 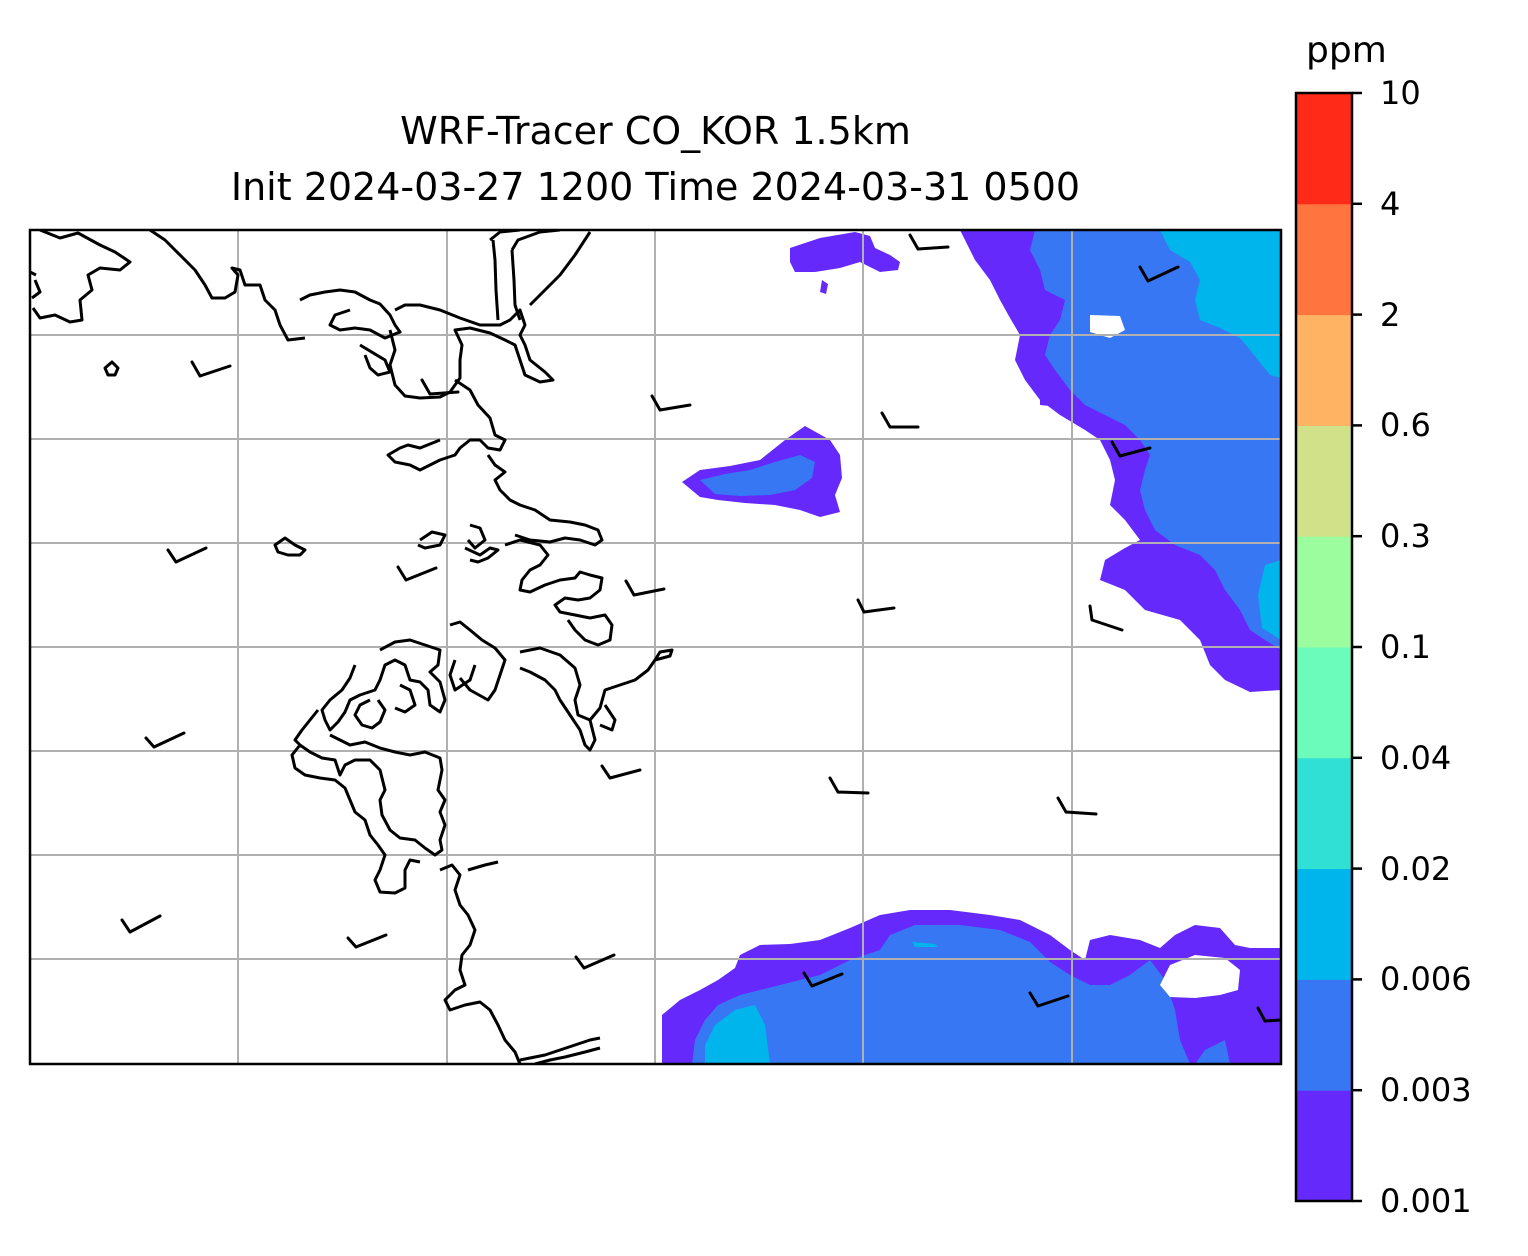 I want to click on colorbar-tick-label: 0.02, so click(x=1416, y=868).